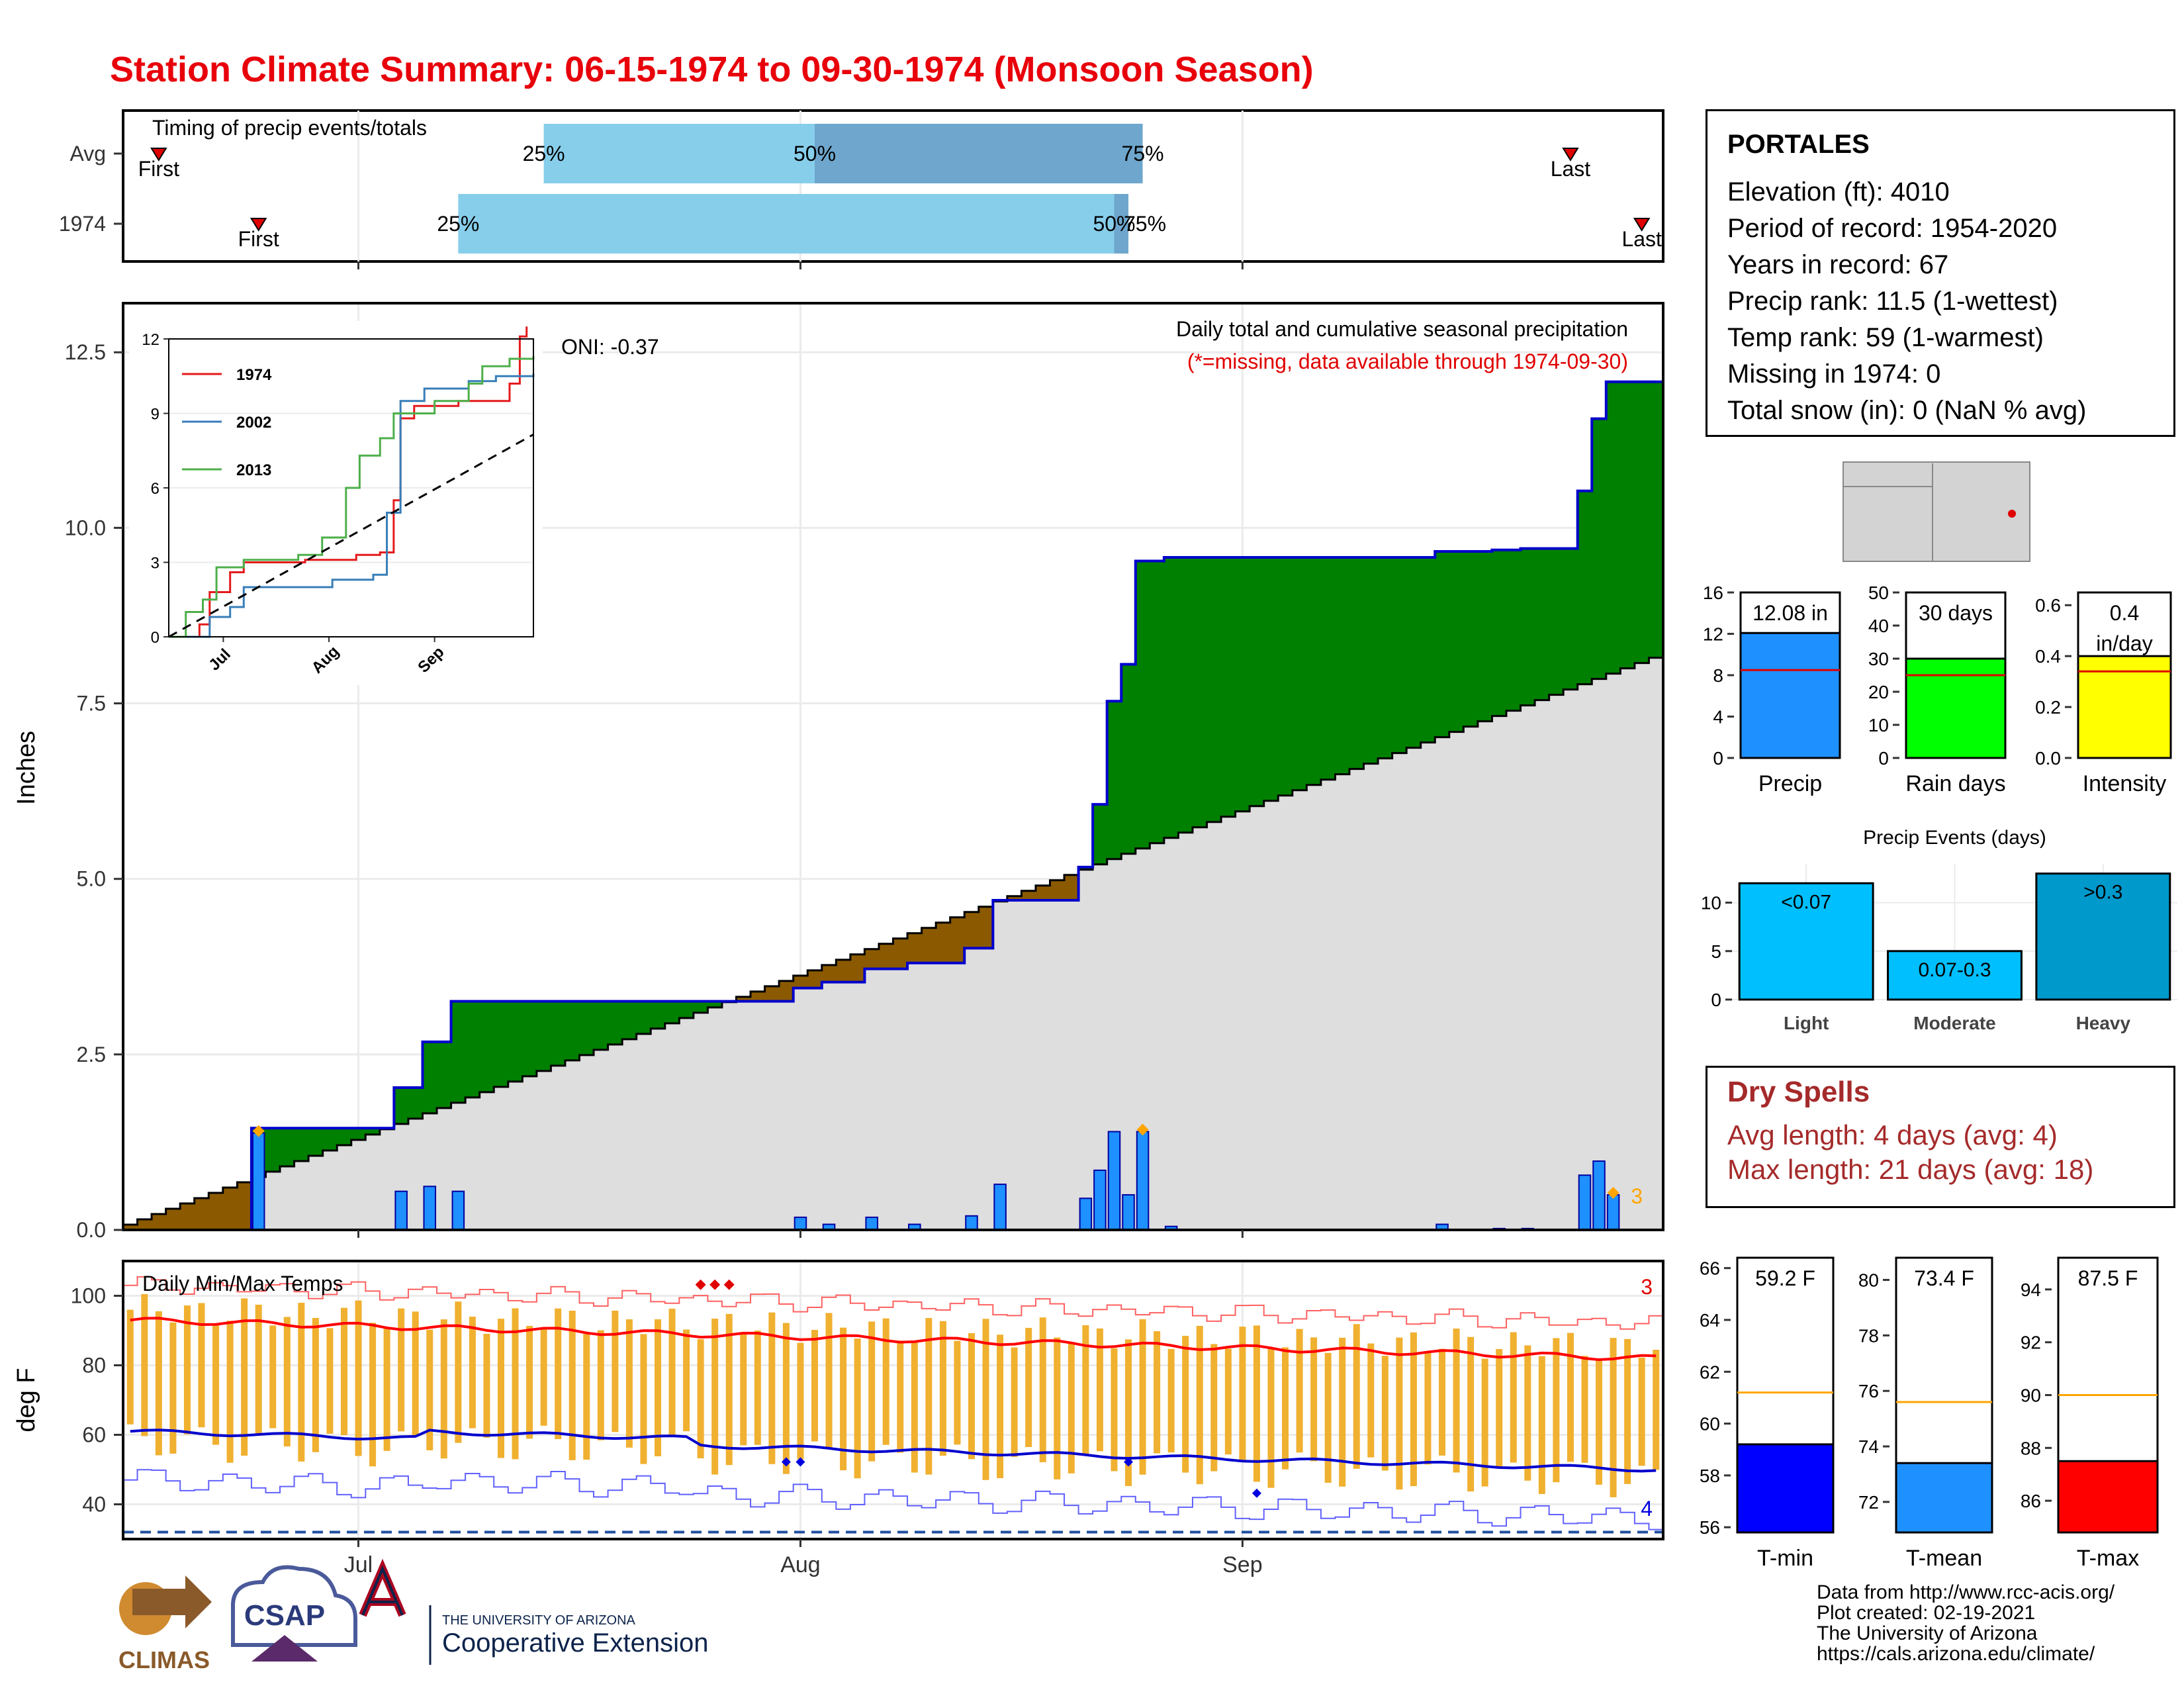 This screenshot has width=2184, height=1688. I want to click on inset-series-line, so click(352, 497).